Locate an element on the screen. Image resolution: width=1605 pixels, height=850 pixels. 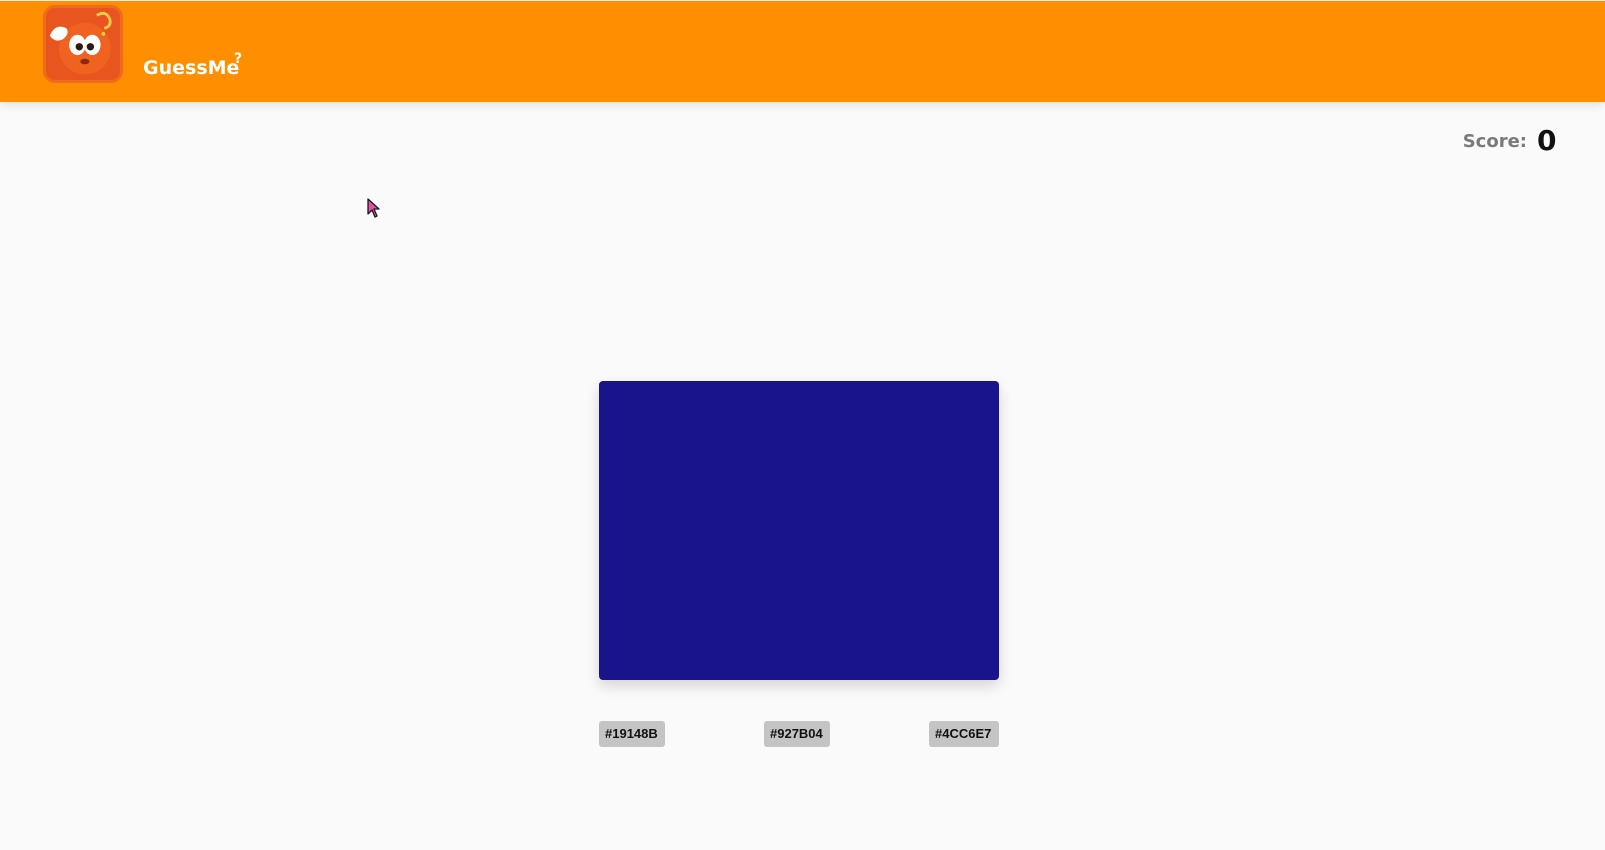
tomato-mascot-logo-icon is located at coordinates (83, 44).